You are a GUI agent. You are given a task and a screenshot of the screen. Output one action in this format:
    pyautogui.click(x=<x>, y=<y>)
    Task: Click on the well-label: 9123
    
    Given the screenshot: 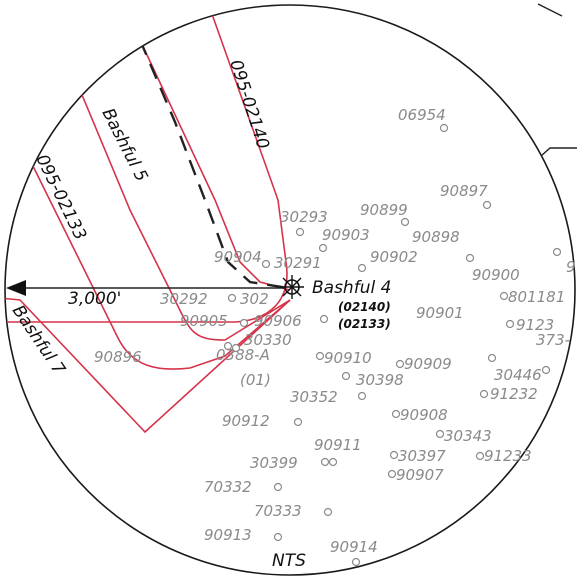 What is the action you would take?
    pyautogui.click(x=535, y=325)
    